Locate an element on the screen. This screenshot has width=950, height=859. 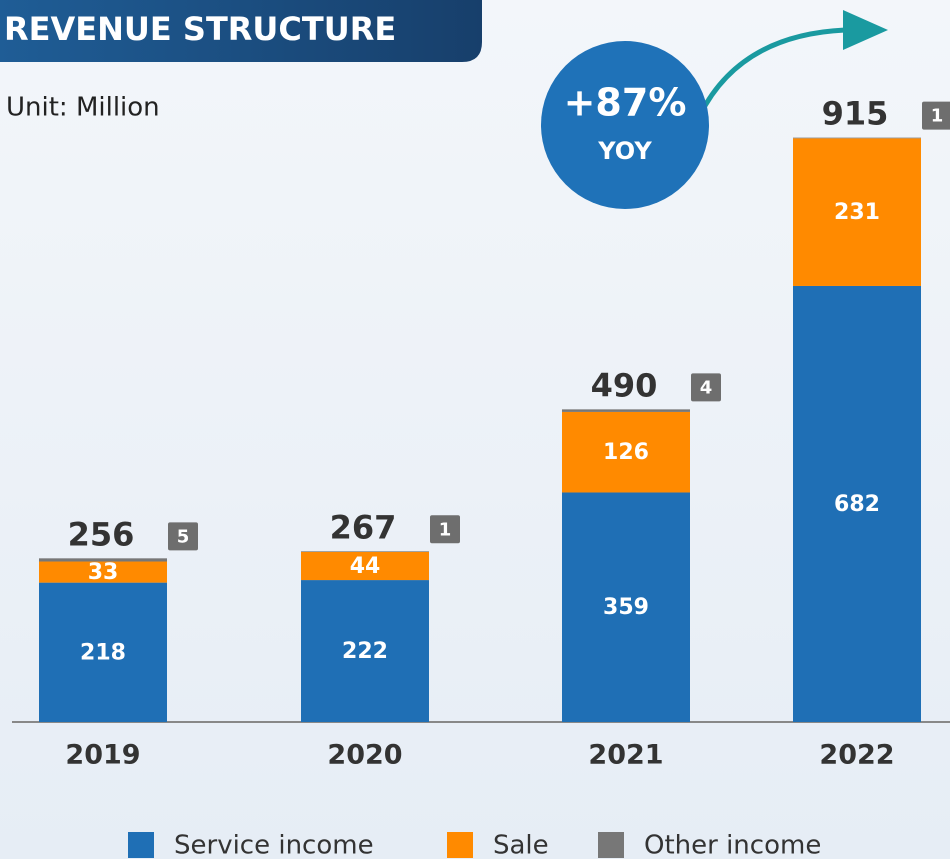
yoy-change: +87% is located at coordinates (625, 103).